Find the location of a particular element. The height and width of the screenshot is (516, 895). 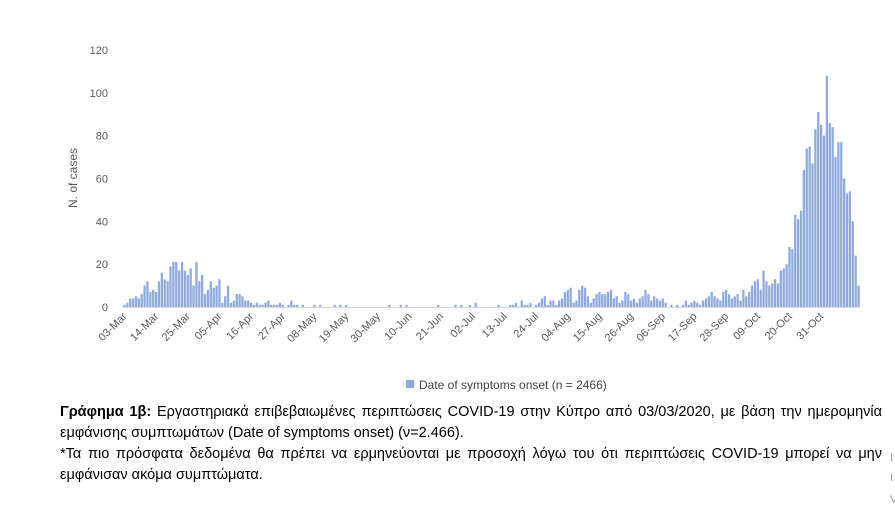

y-tick-label: 0 is located at coordinates (105, 308).